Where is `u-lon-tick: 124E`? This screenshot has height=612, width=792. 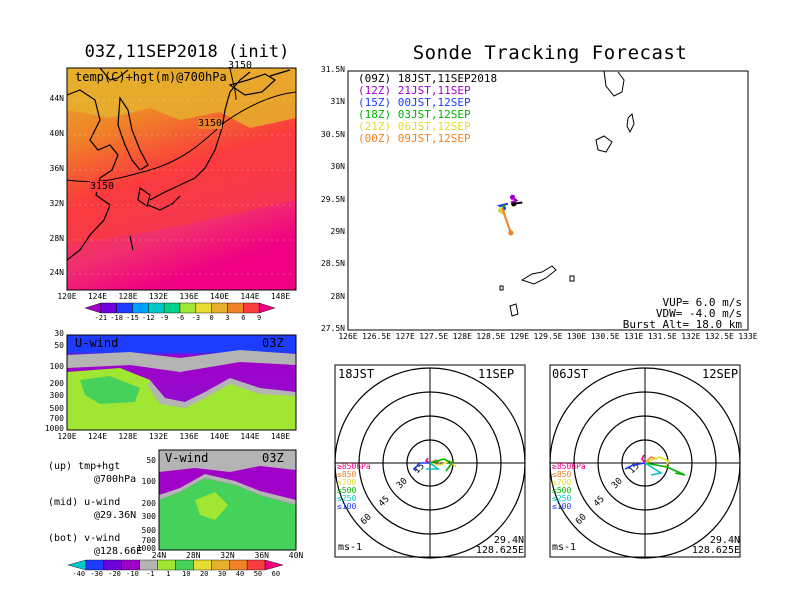
u-lon-tick: 124E is located at coordinates (97, 436).